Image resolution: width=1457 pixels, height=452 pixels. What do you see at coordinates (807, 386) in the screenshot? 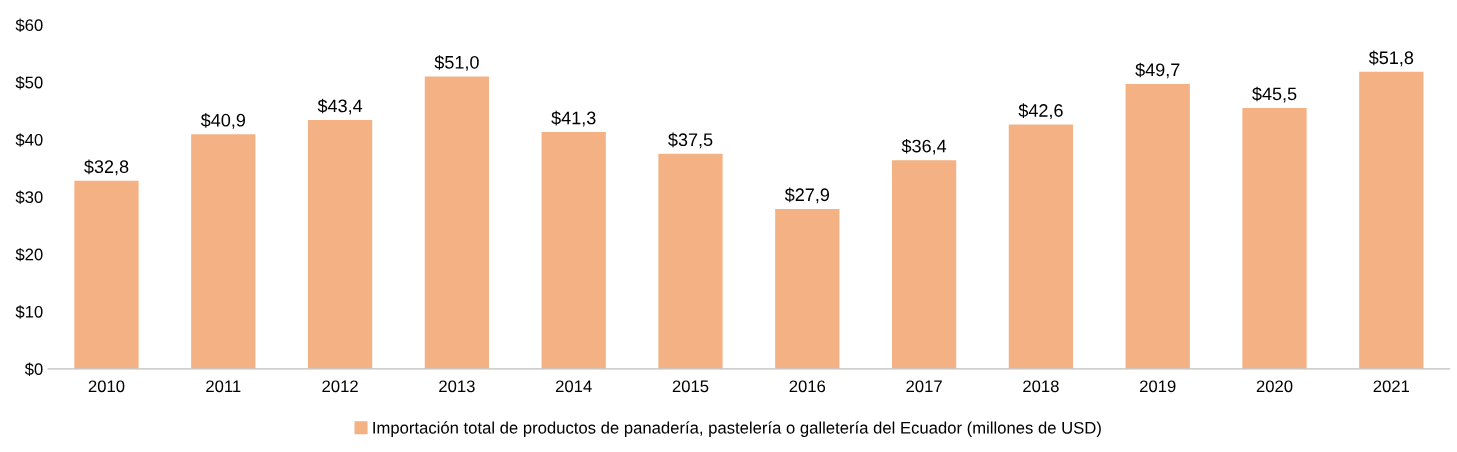
I see `x-tick-label: 2016` at bounding box center [807, 386].